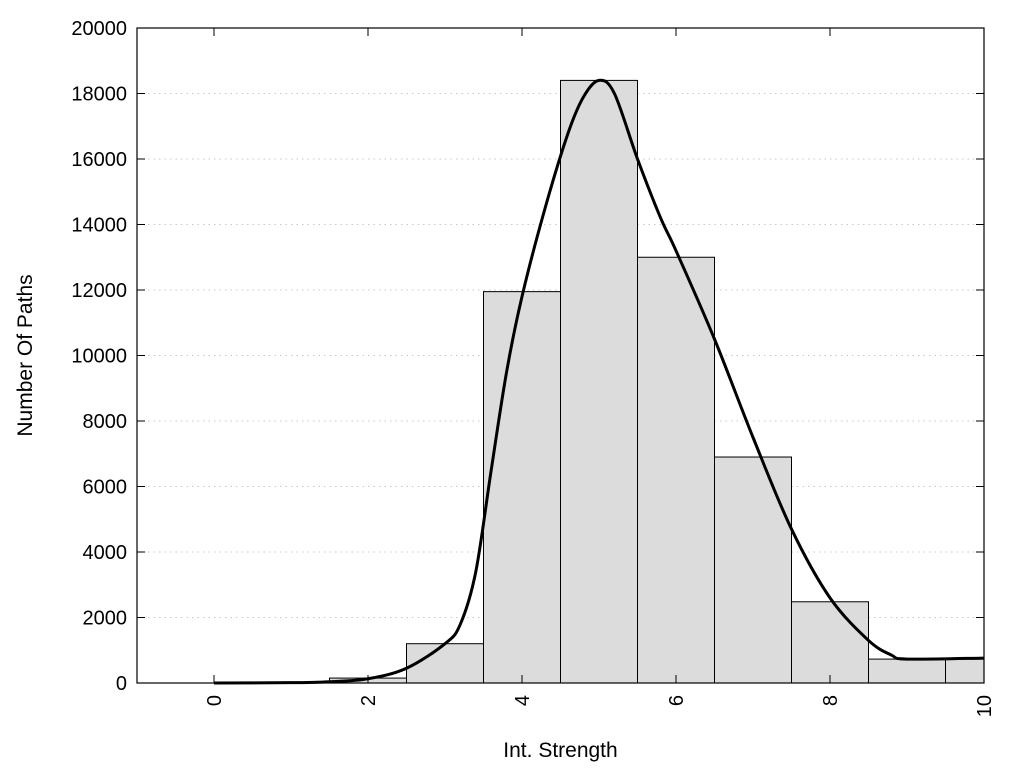 The height and width of the screenshot is (768, 1024). I want to click on y-tick-label: 12000, so click(99, 291).